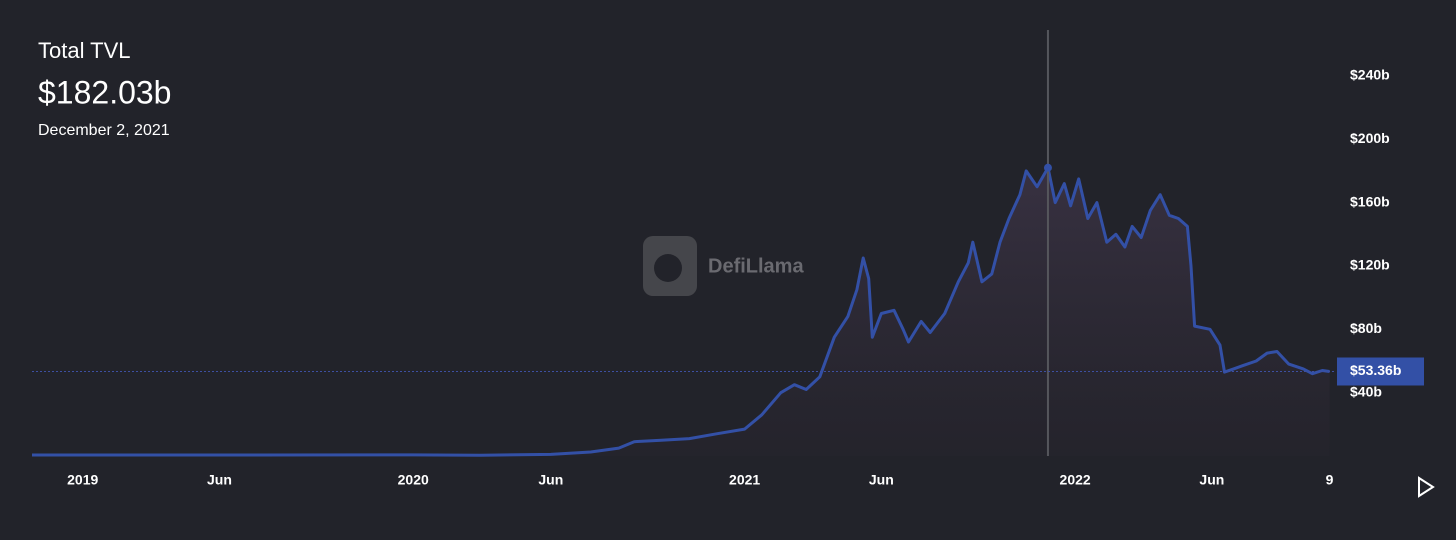 This screenshot has width=1456, height=540. Describe the element at coordinates (670, 266) in the screenshot. I see `watermark-logo` at that location.